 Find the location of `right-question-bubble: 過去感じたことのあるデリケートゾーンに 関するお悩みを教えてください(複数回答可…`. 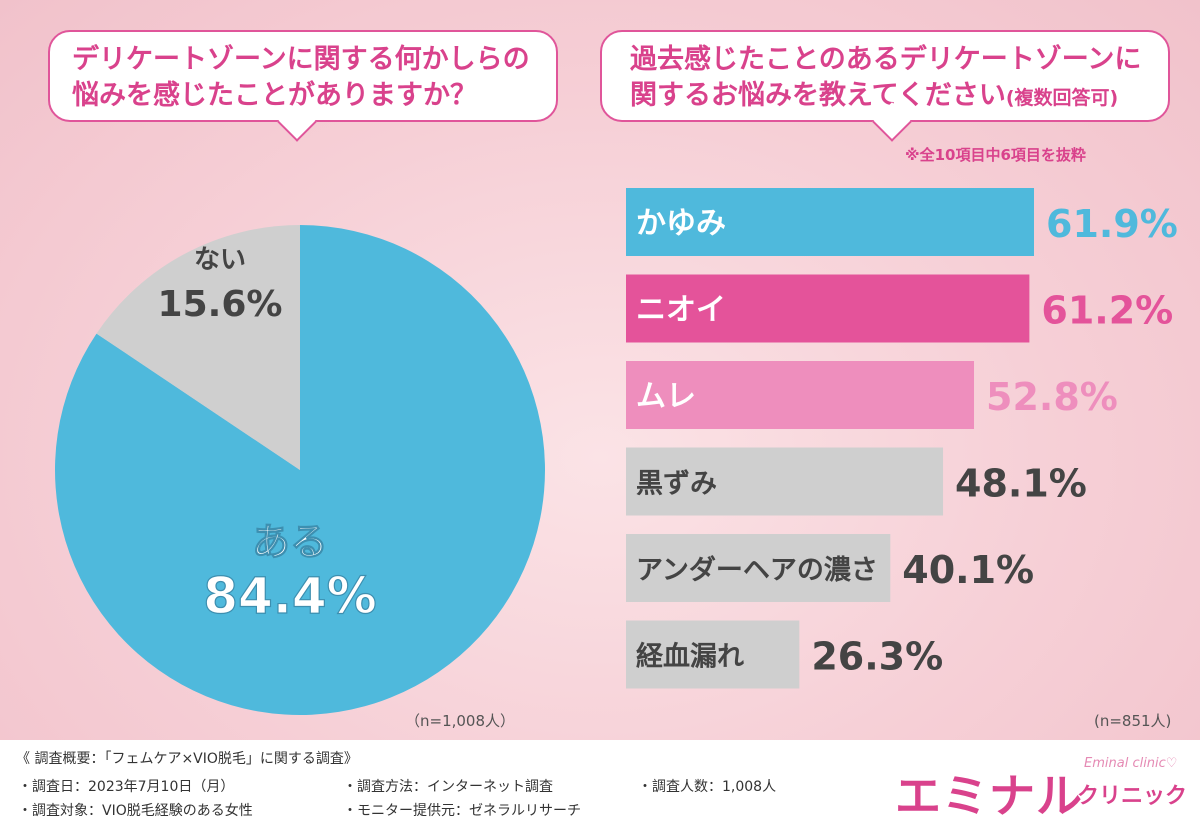

right-question-bubble: 過去感じたことのあるデリケートゾーンに 関するお悩みを教えてください(複数回答可… is located at coordinates (885, 76).